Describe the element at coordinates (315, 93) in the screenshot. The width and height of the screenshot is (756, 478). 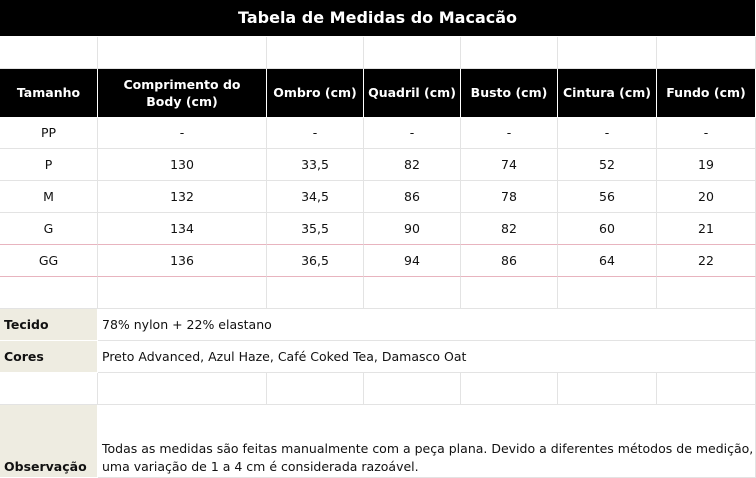
I see `header-cell: Ombro (cm)` at that location.